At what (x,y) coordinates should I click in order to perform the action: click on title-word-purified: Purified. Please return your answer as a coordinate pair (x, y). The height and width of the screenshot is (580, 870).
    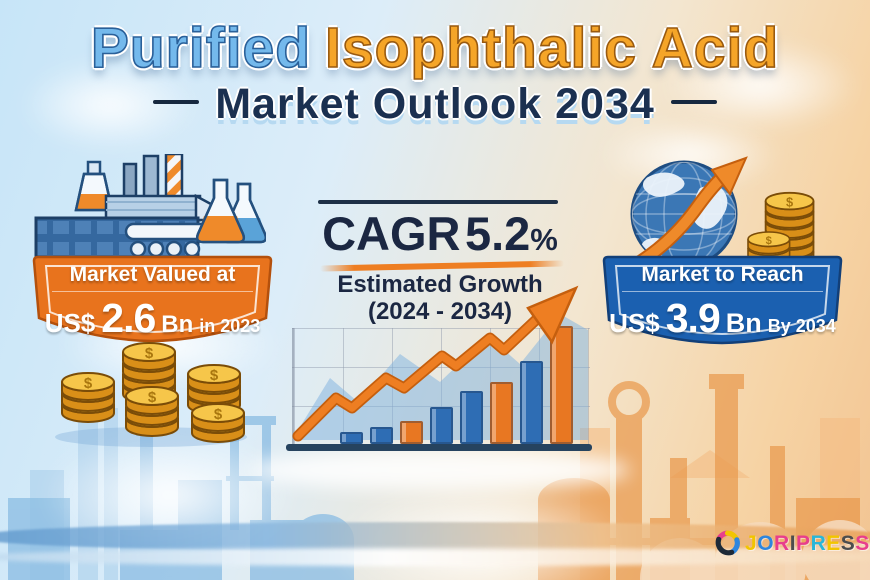
    Looking at the image, I should click on (201, 48).